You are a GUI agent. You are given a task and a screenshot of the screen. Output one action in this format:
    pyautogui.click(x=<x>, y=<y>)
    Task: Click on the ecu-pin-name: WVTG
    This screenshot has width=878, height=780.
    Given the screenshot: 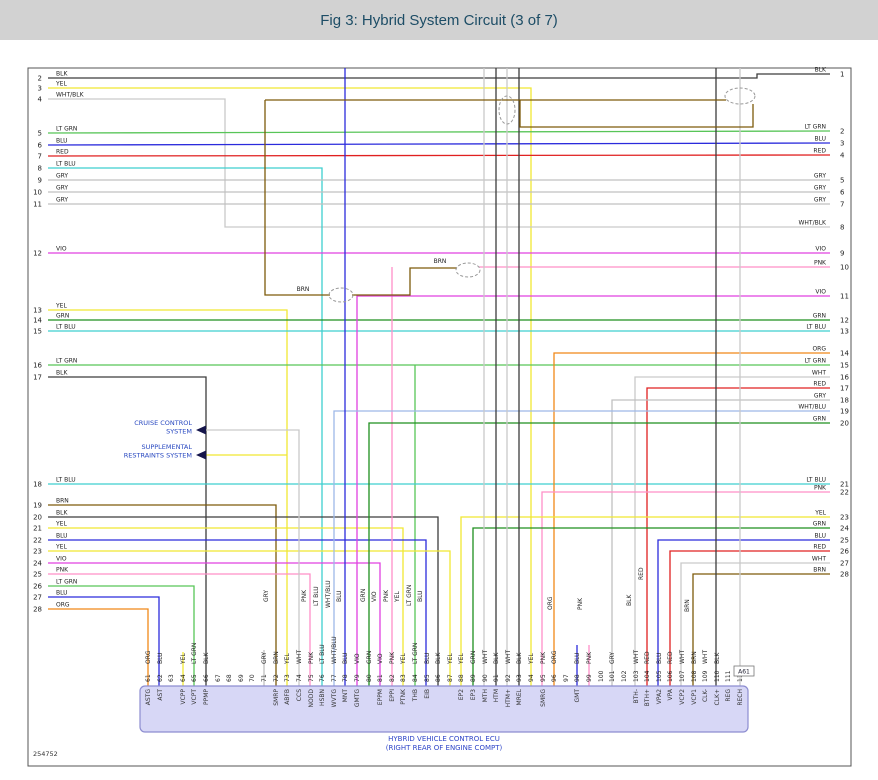 What is the action you would take?
    pyautogui.click(x=334, y=698)
    